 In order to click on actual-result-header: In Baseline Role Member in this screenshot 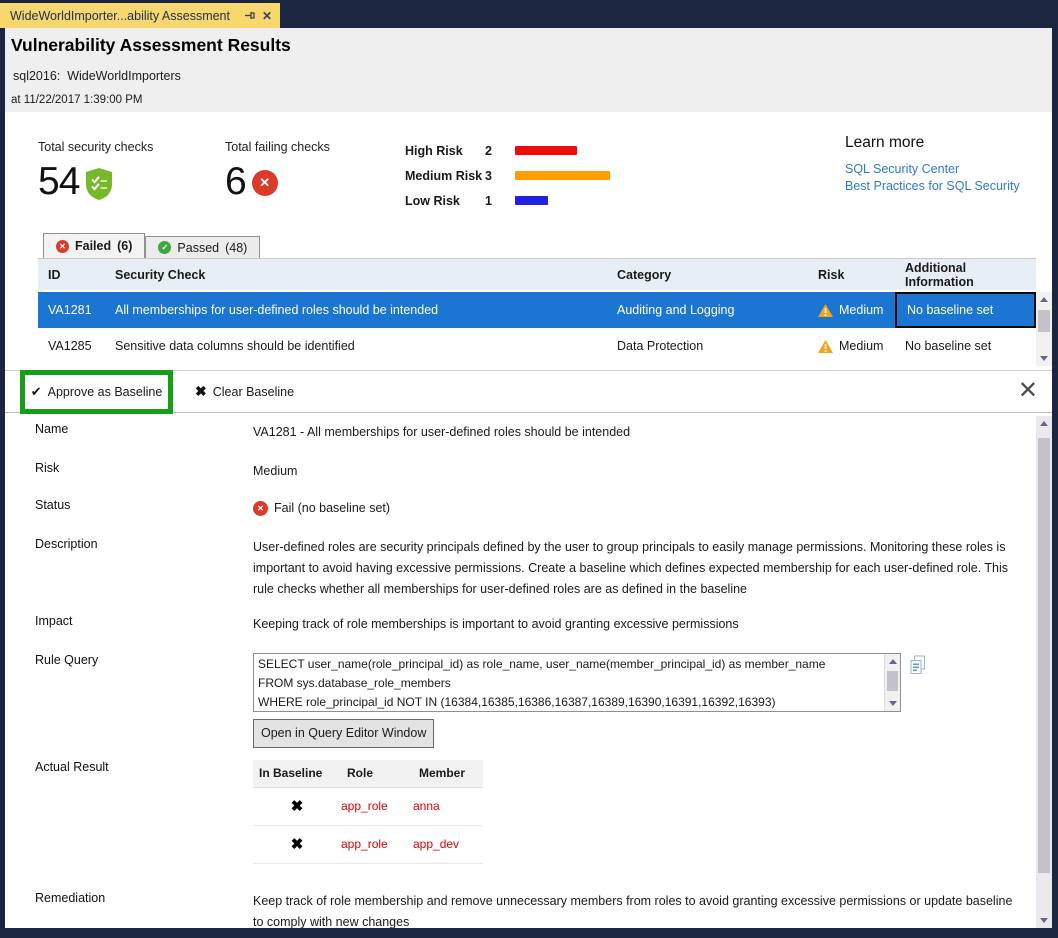, I will do `click(368, 774)`.